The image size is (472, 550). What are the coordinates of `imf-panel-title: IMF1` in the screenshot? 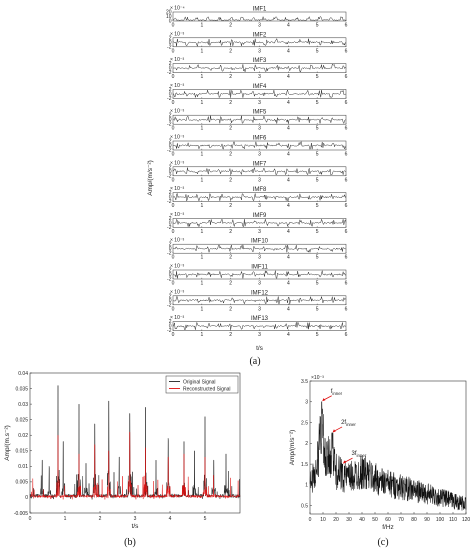 It's located at (260, 10).